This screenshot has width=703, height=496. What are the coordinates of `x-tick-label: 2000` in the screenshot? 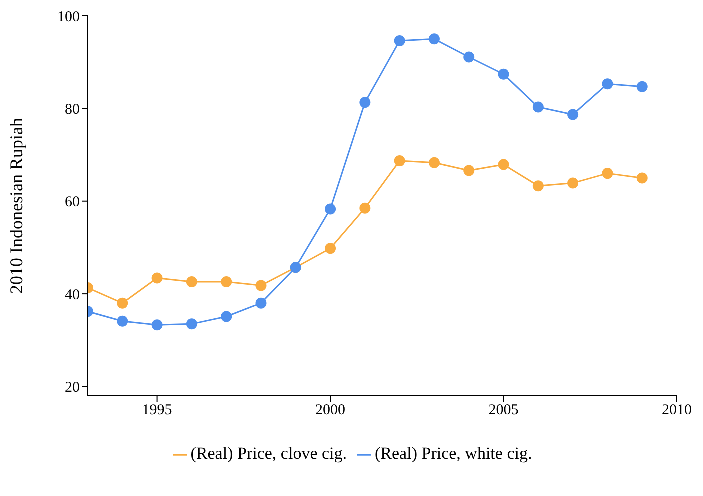 It's located at (331, 410).